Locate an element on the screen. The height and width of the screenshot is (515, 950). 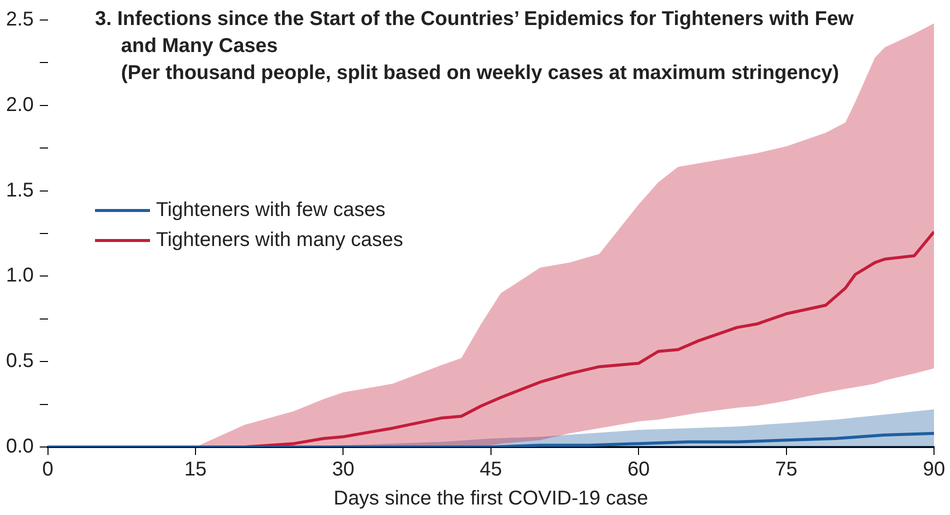
y-tick-label: 1.5 is located at coordinates (20, 190).